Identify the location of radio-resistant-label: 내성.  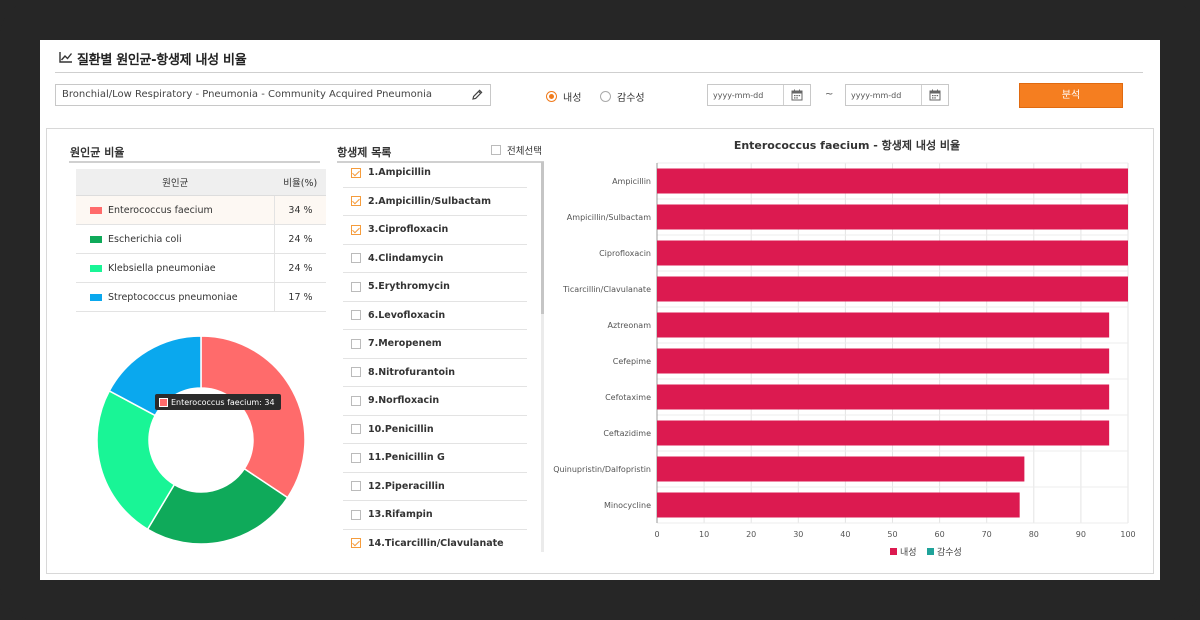
(572, 98).